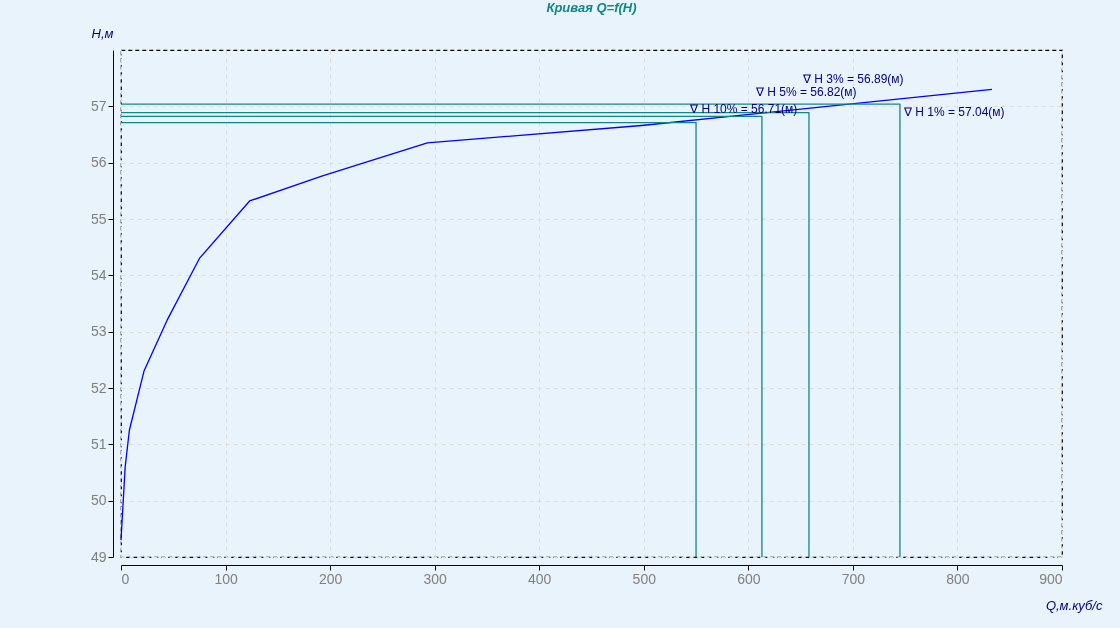 This screenshot has height=628, width=1120. What do you see at coordinates (435, 578) in the screenshot?
I see `x-tick-label: 300` at bounding box center [435, 578].